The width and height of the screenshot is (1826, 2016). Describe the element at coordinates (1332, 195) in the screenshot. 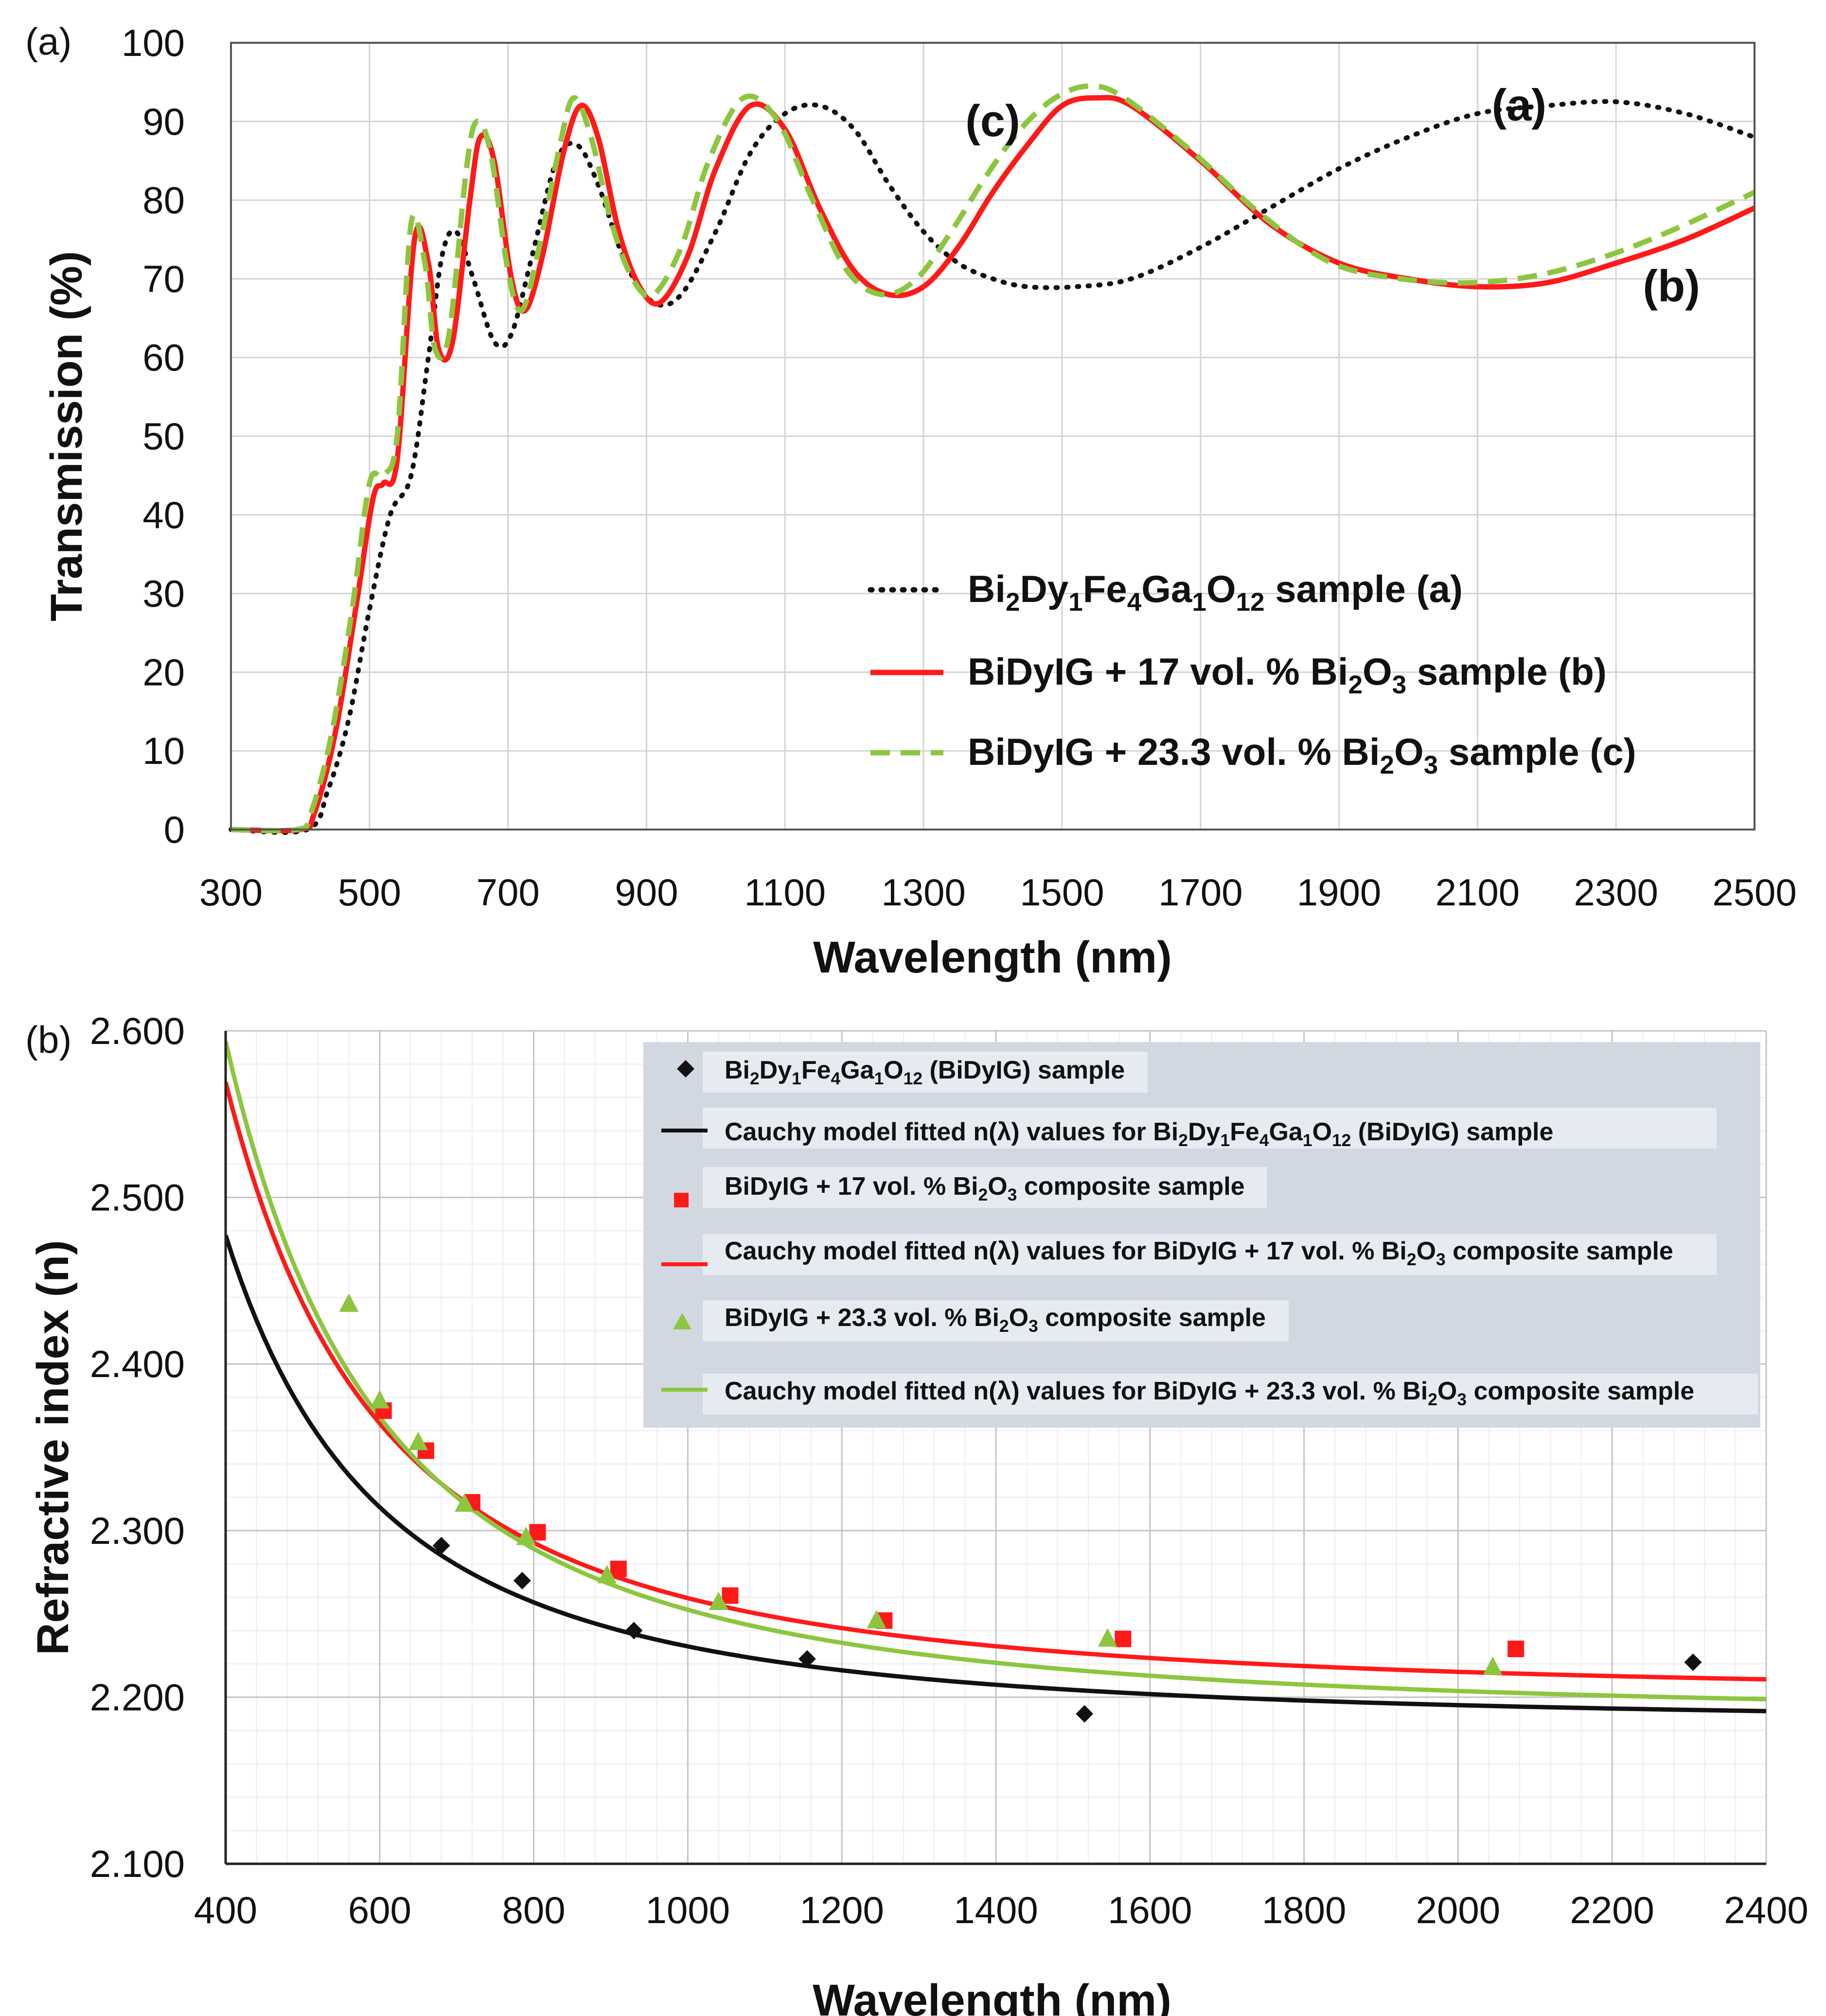

I see `transmission-curve-labels: (a) (b) (c)` at that location.